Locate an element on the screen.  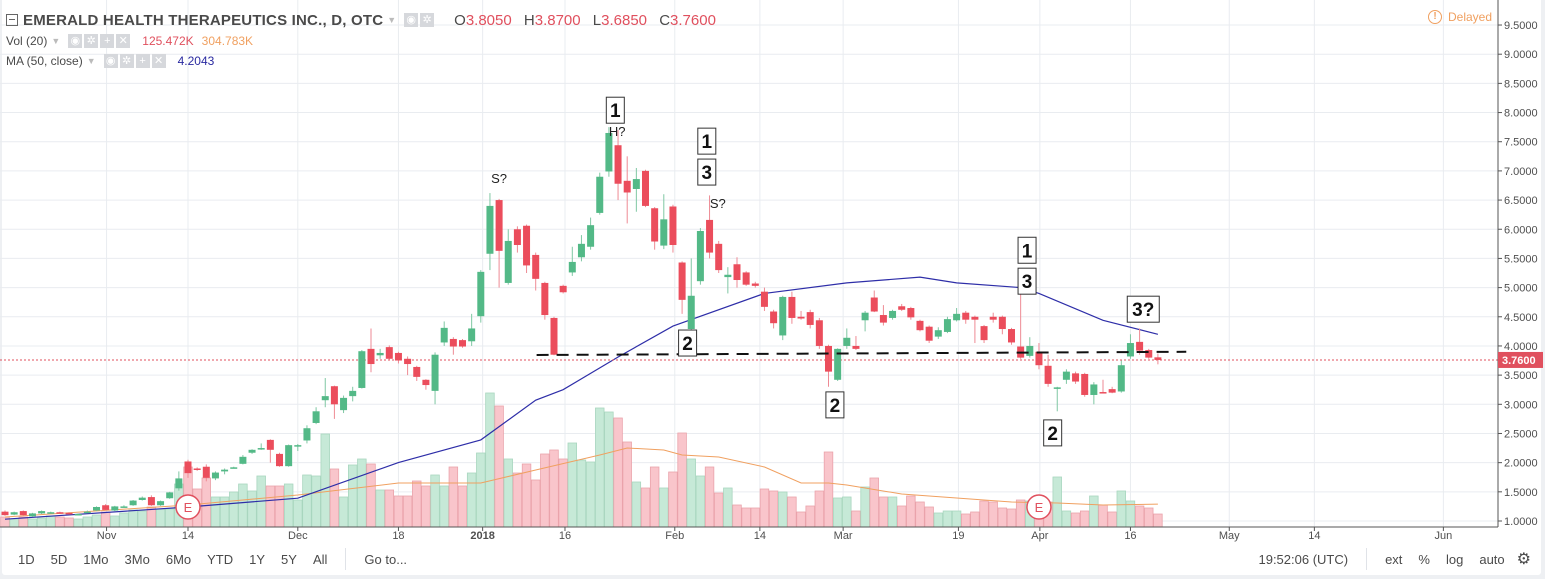
y-tick-label: 4.5000 is located at coordinates (1521, 318).